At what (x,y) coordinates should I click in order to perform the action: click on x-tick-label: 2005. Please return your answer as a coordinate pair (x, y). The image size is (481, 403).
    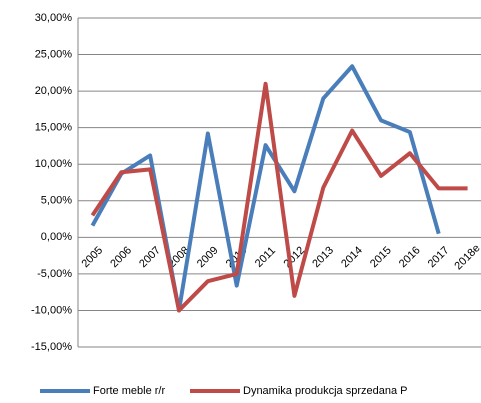
    Looking at the image, I should click on (92, 257).